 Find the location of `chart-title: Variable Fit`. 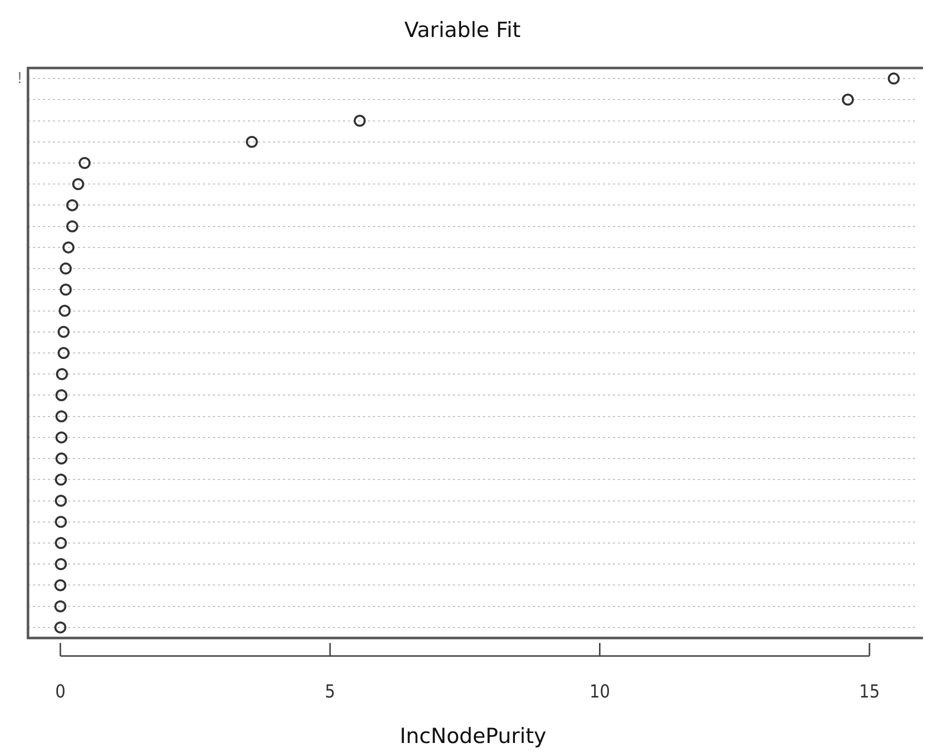

chart-title: Variable Fit is located at coordinates (462, 30).